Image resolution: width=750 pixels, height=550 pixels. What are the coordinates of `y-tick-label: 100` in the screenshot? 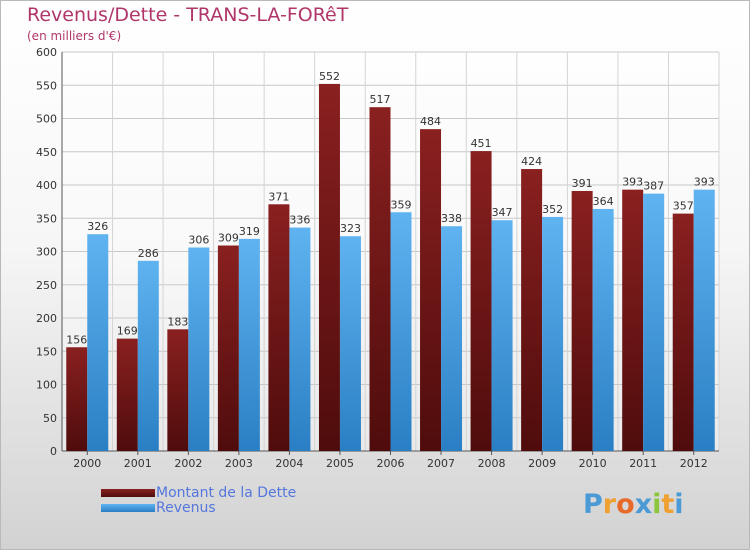 It's located at (46, 385).